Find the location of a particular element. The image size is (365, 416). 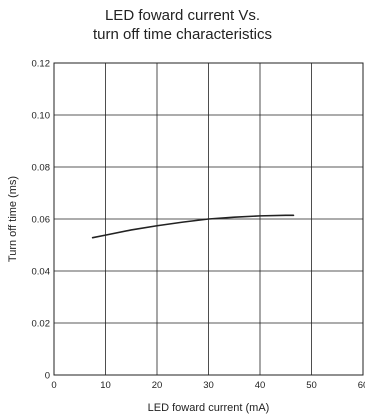

y-tick-label: 0.04 is located at coordinates (41, 272).